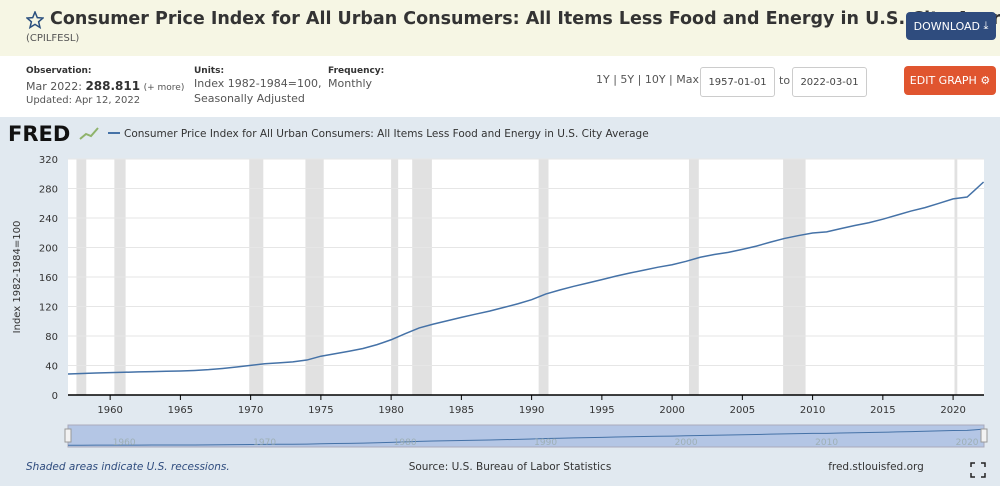  Describe the element at coordinates (627, 79) in the screenshot. I see `range-option: 5Y` at that location.